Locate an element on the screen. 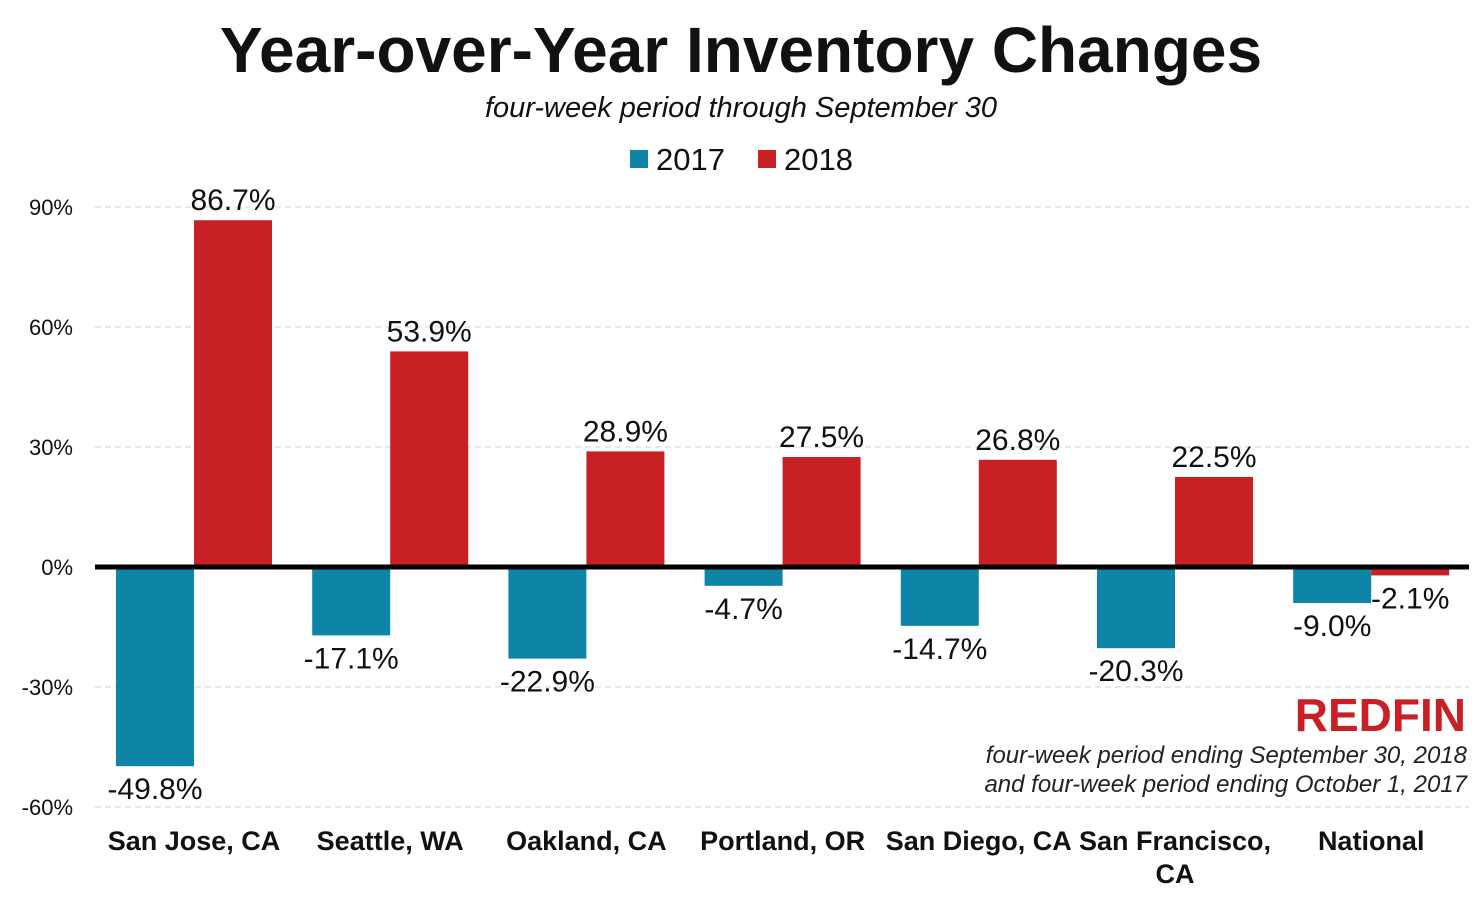  legend: 2017 2018 is located at coordinates (741, 159).